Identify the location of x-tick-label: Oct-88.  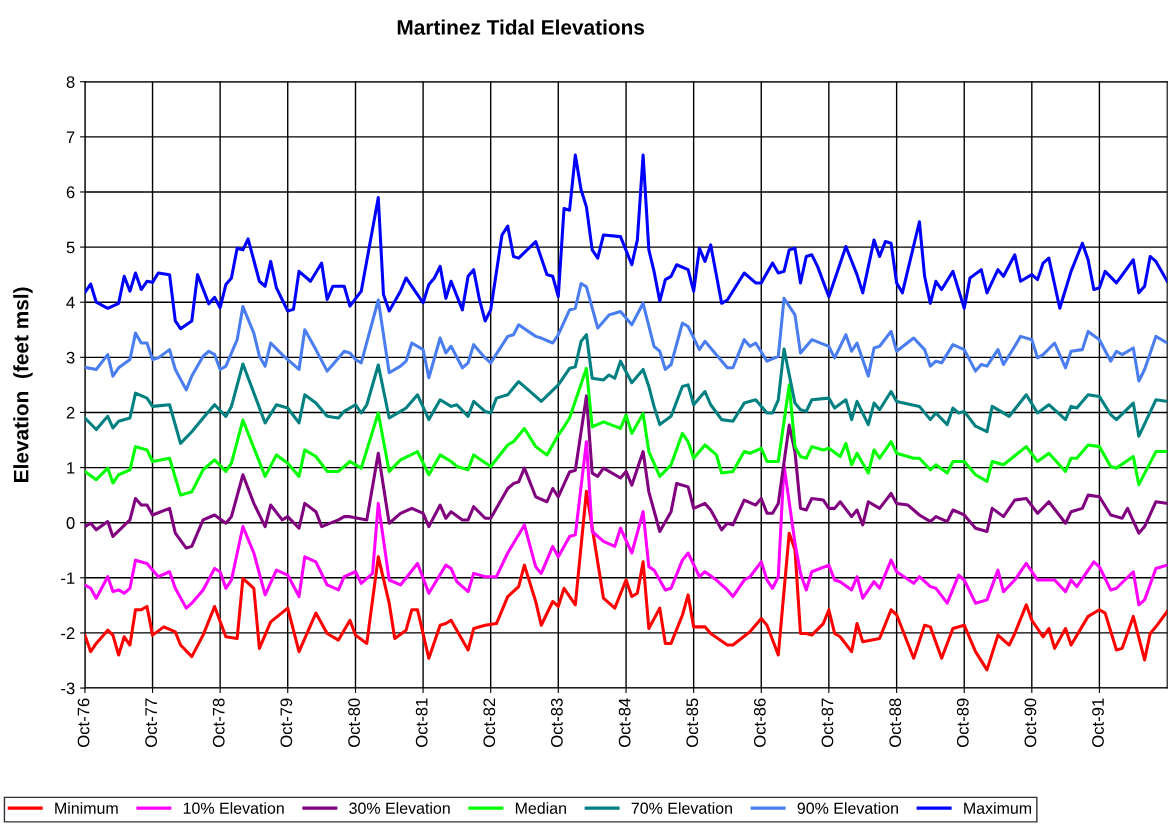
(895, 722).